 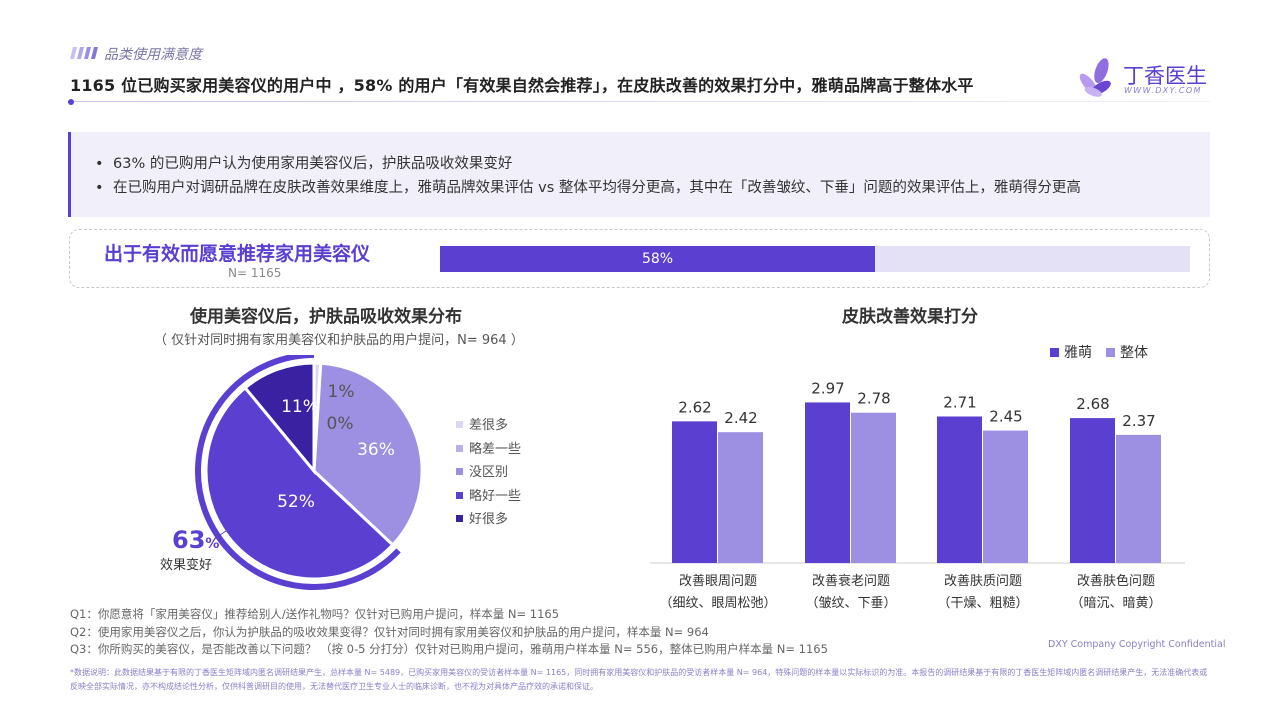 I want to click on legend-label: 略差一些, so click(x=495, y=449).